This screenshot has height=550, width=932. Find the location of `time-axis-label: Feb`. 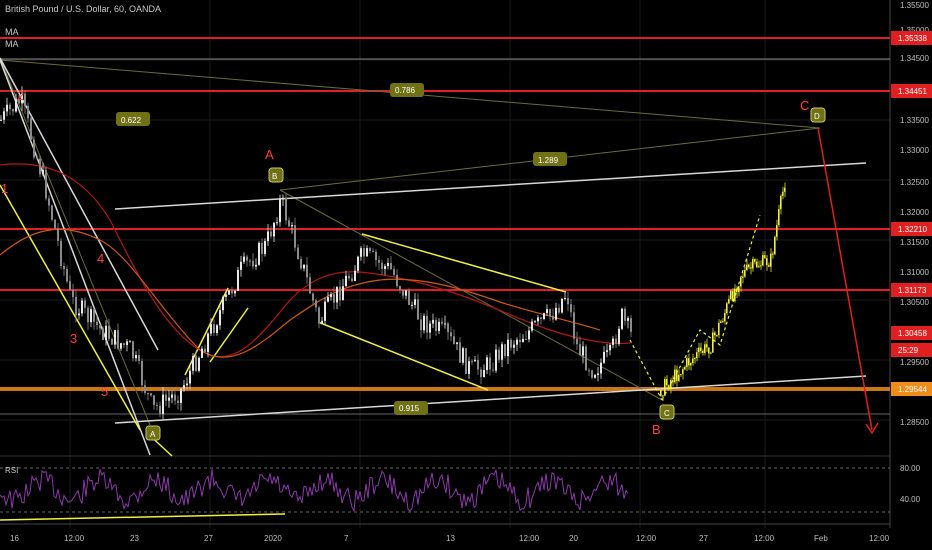

time-axis-label: Feb is located at coordinates (821, 538).